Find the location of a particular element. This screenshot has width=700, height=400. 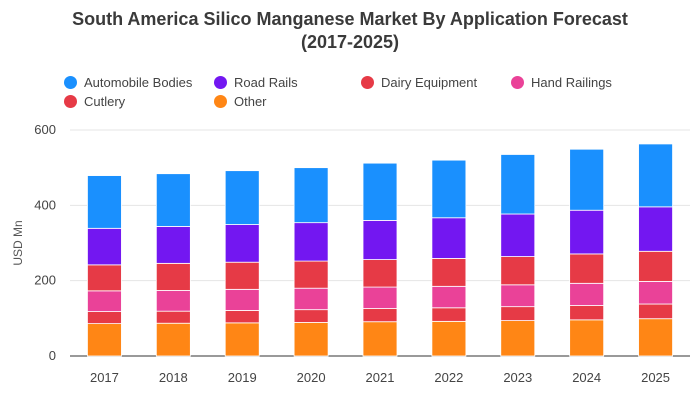

legend-label: Dairy Equipment is located at coordinates (429, 82).